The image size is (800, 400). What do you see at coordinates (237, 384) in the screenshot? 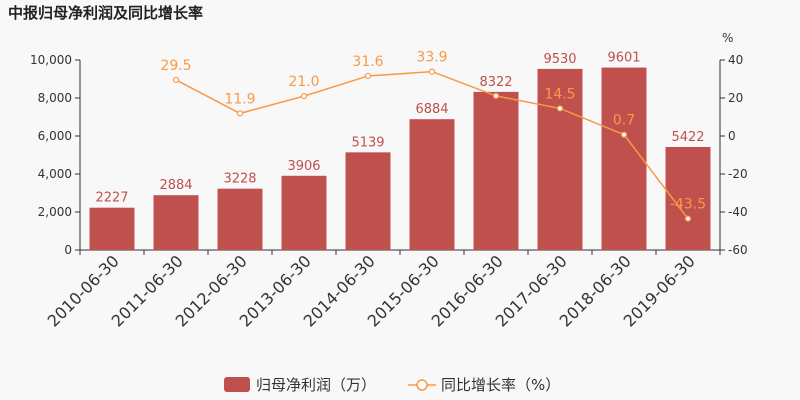
I see `legend-bar-swatch` at bounding box center [237, 384].